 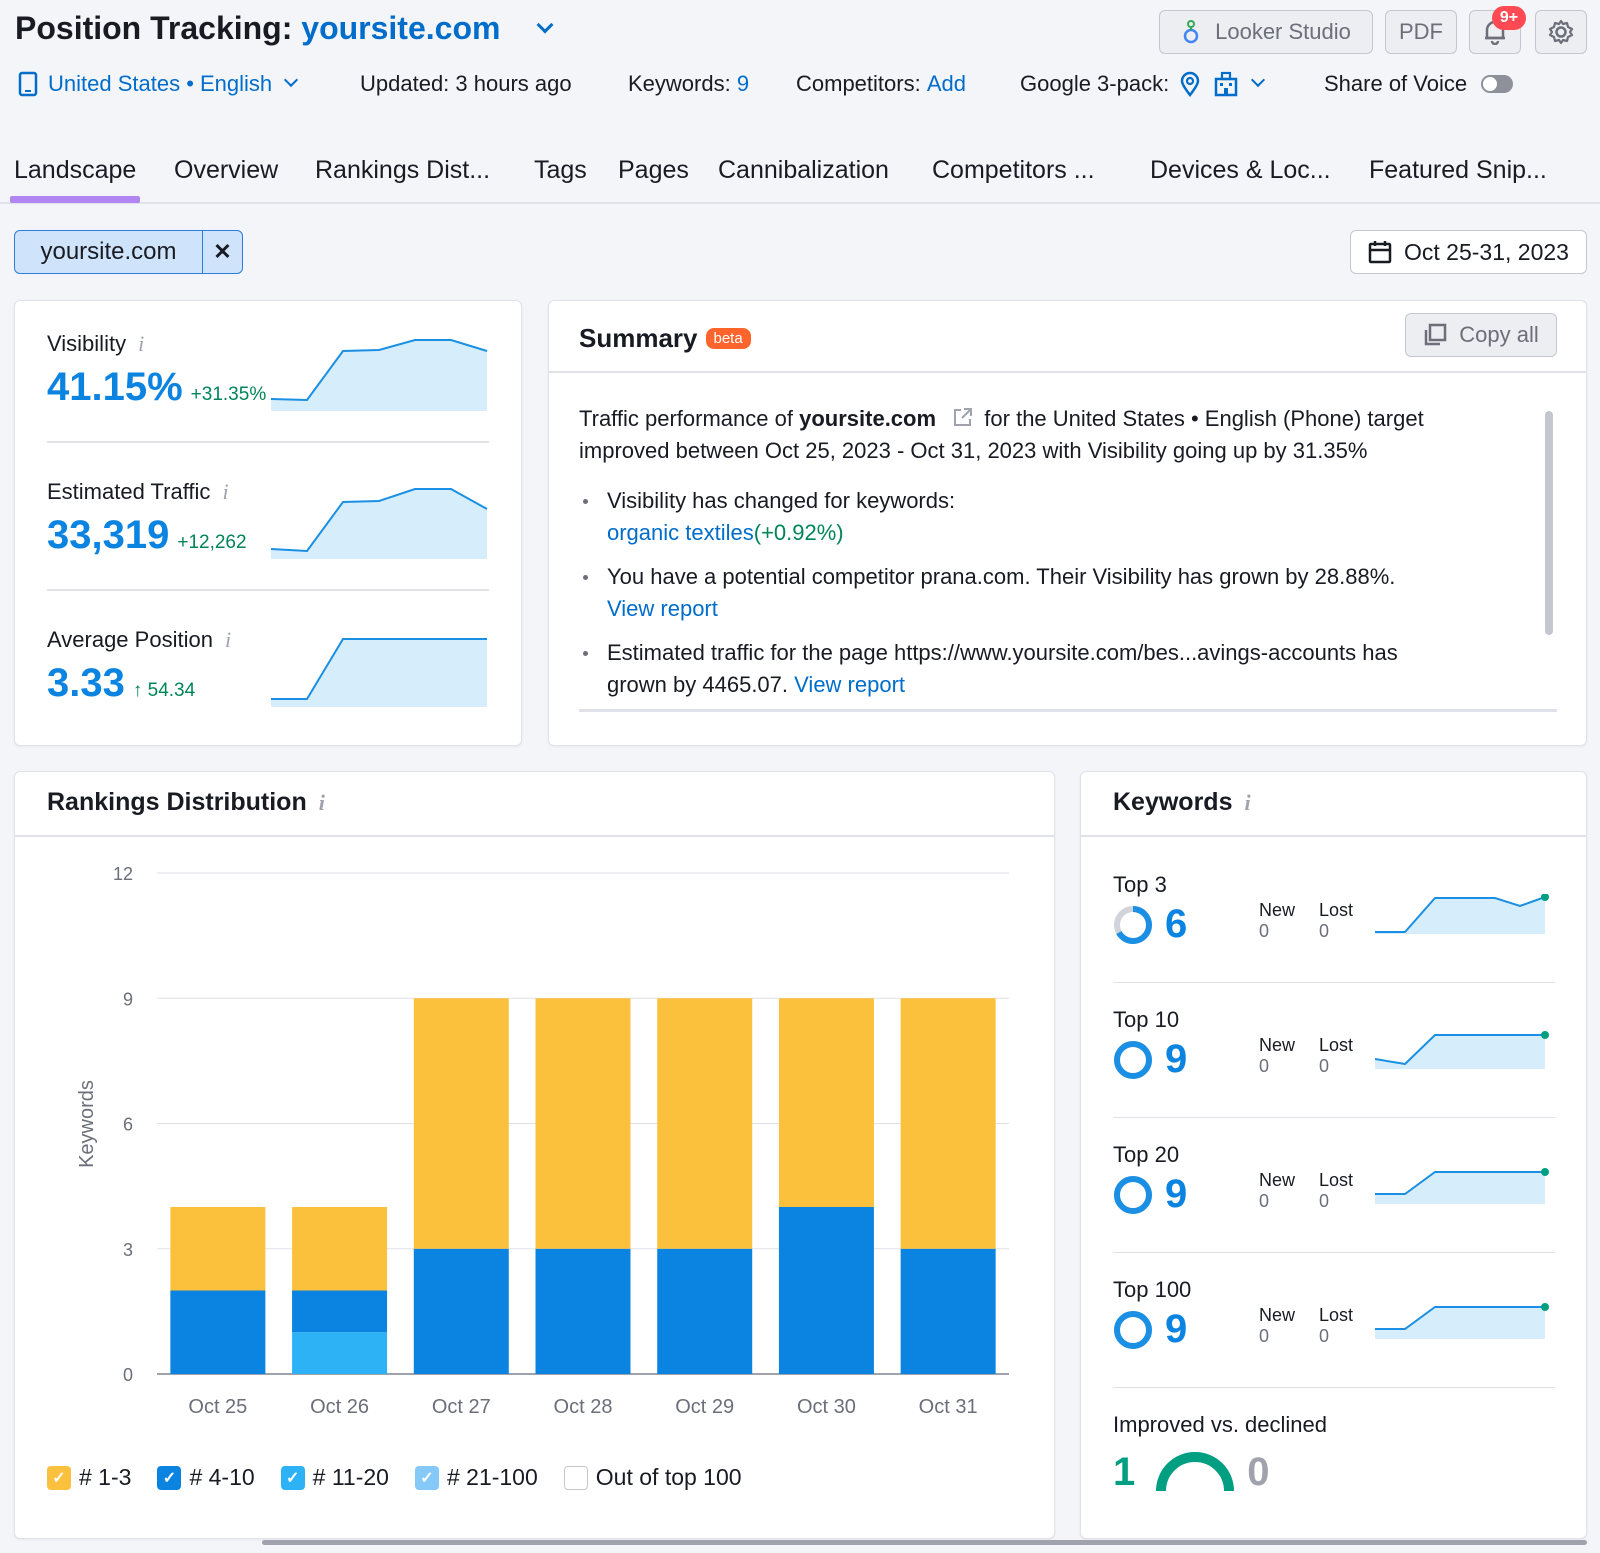 I want to click on visibility-value: 41.15%, so click(x=115, y=387).